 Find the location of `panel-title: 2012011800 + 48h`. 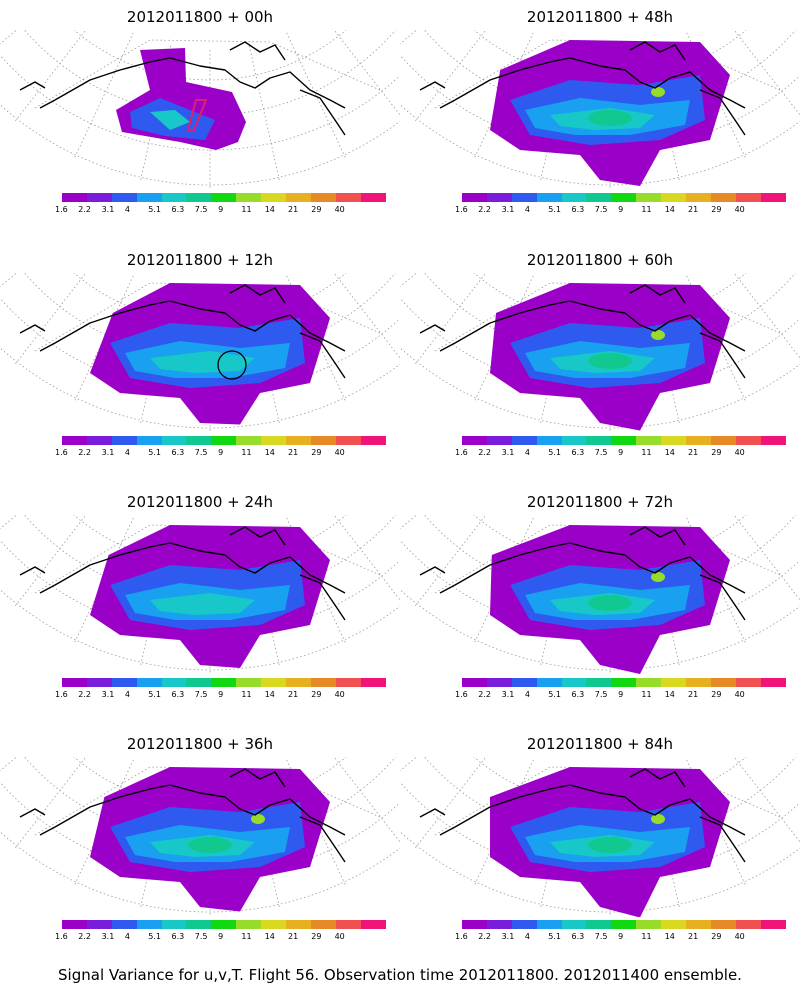

panel-title: 2012011800 + 48h is located at coordinates (600, 17).